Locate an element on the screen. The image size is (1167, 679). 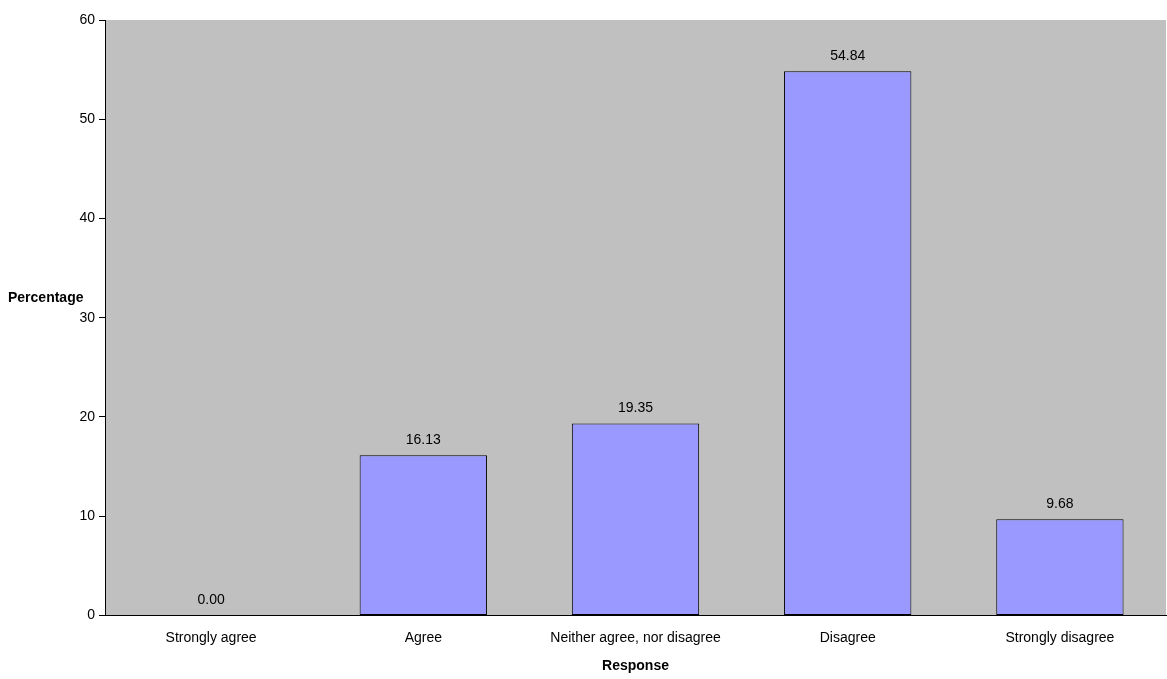
x-axis-title: Response is located at coordinates (636, 665).